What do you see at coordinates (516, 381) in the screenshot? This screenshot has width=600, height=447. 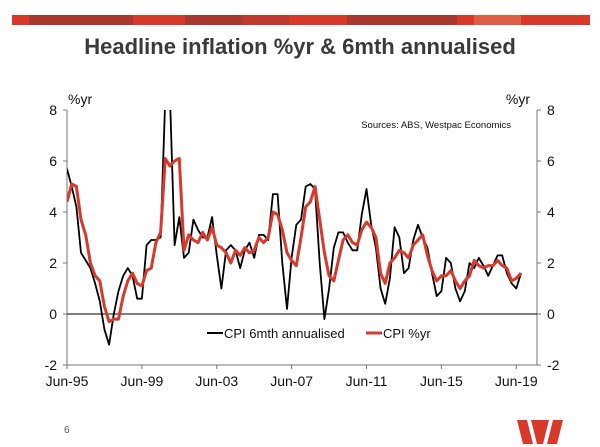 I see `x-tick-label: Jun-19` at bounding box center [516, 381].